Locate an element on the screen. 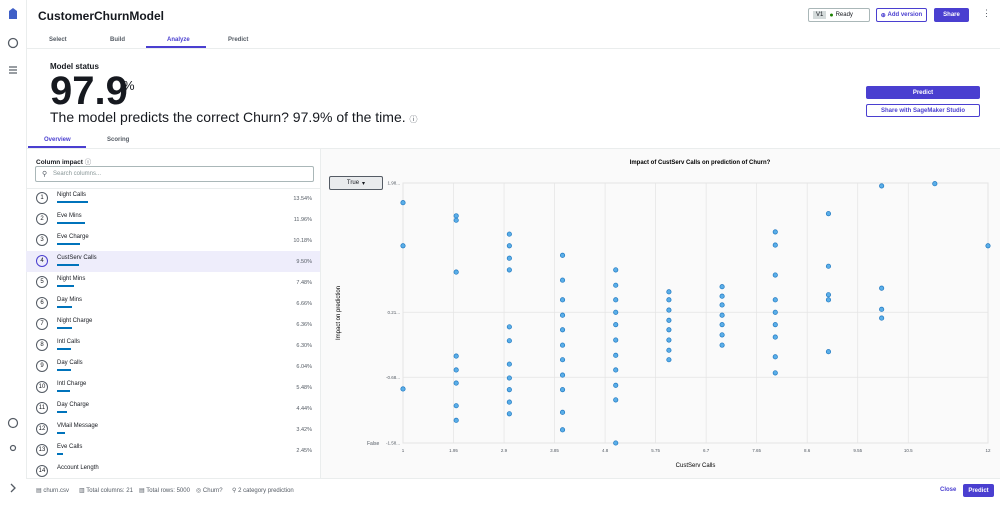 The width and height of the screenshot is (1000, 505). add-version-button: ⊕ Add version is located at coordinates (901, 15).